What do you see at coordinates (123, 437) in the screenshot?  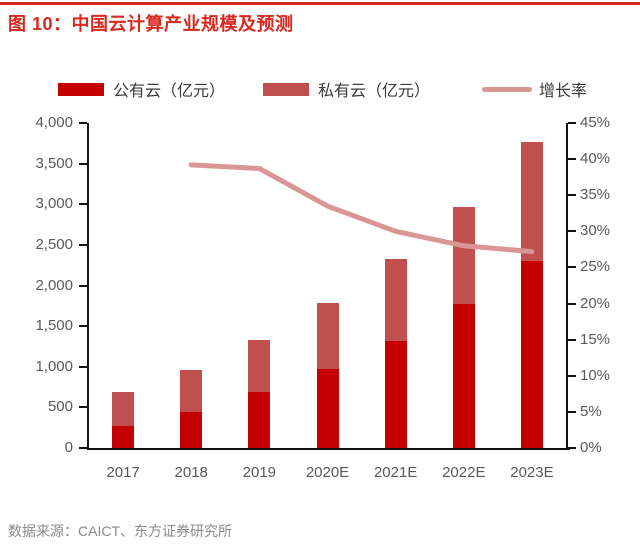 I see `bar-public-cloud-2017` at bounding box center [123, 437].